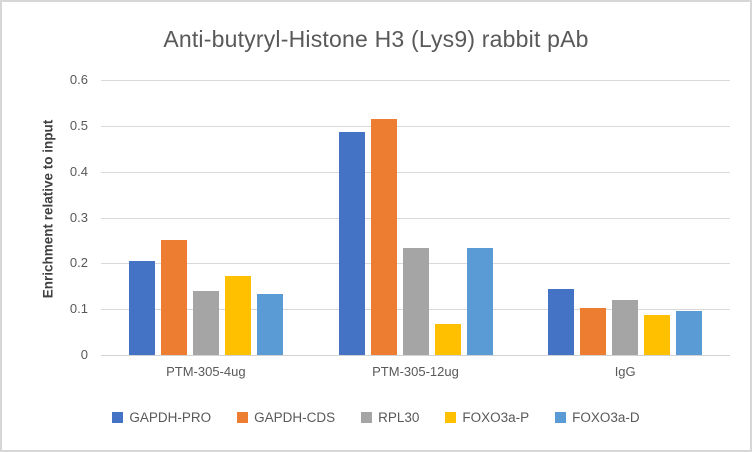  What do you see at coordinates (496, 417) in the screenshot?
I see `legend-label: FOXO3a-P` at bounding box center [496, 417].